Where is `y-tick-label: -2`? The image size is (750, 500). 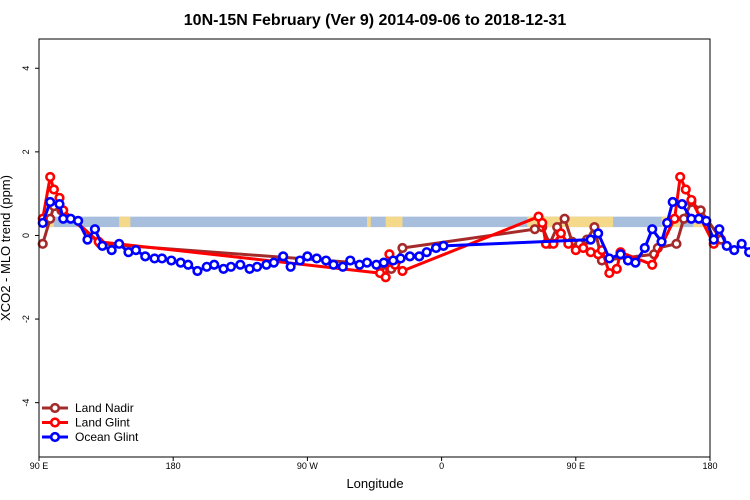
y-tick-label: -2 is located at coordinates (26, 319).